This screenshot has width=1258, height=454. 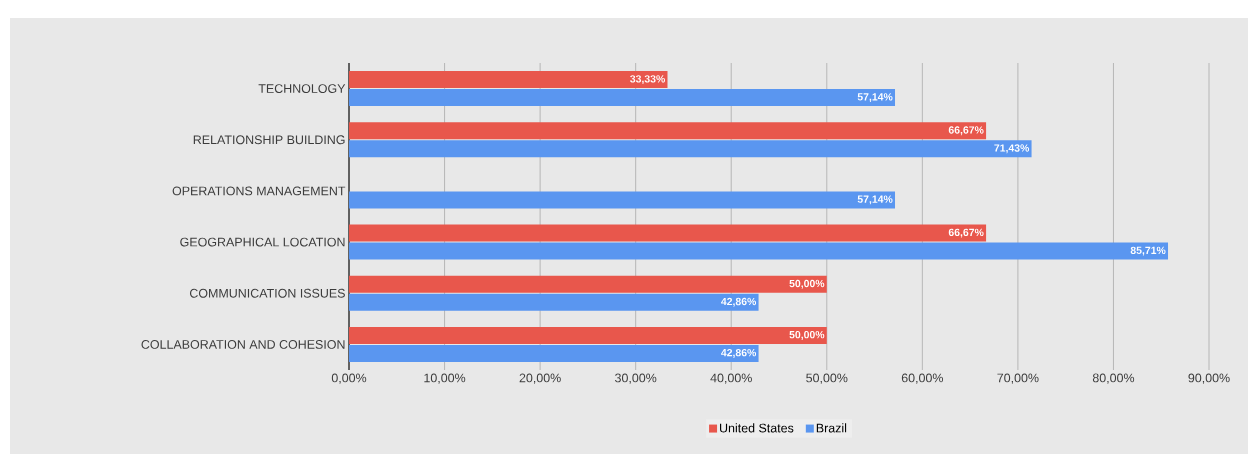 What do you see at coordinates (349, 378) in the screenshot?
I see `x-tick-label: 0,00%` at bounding box center [349, 378].